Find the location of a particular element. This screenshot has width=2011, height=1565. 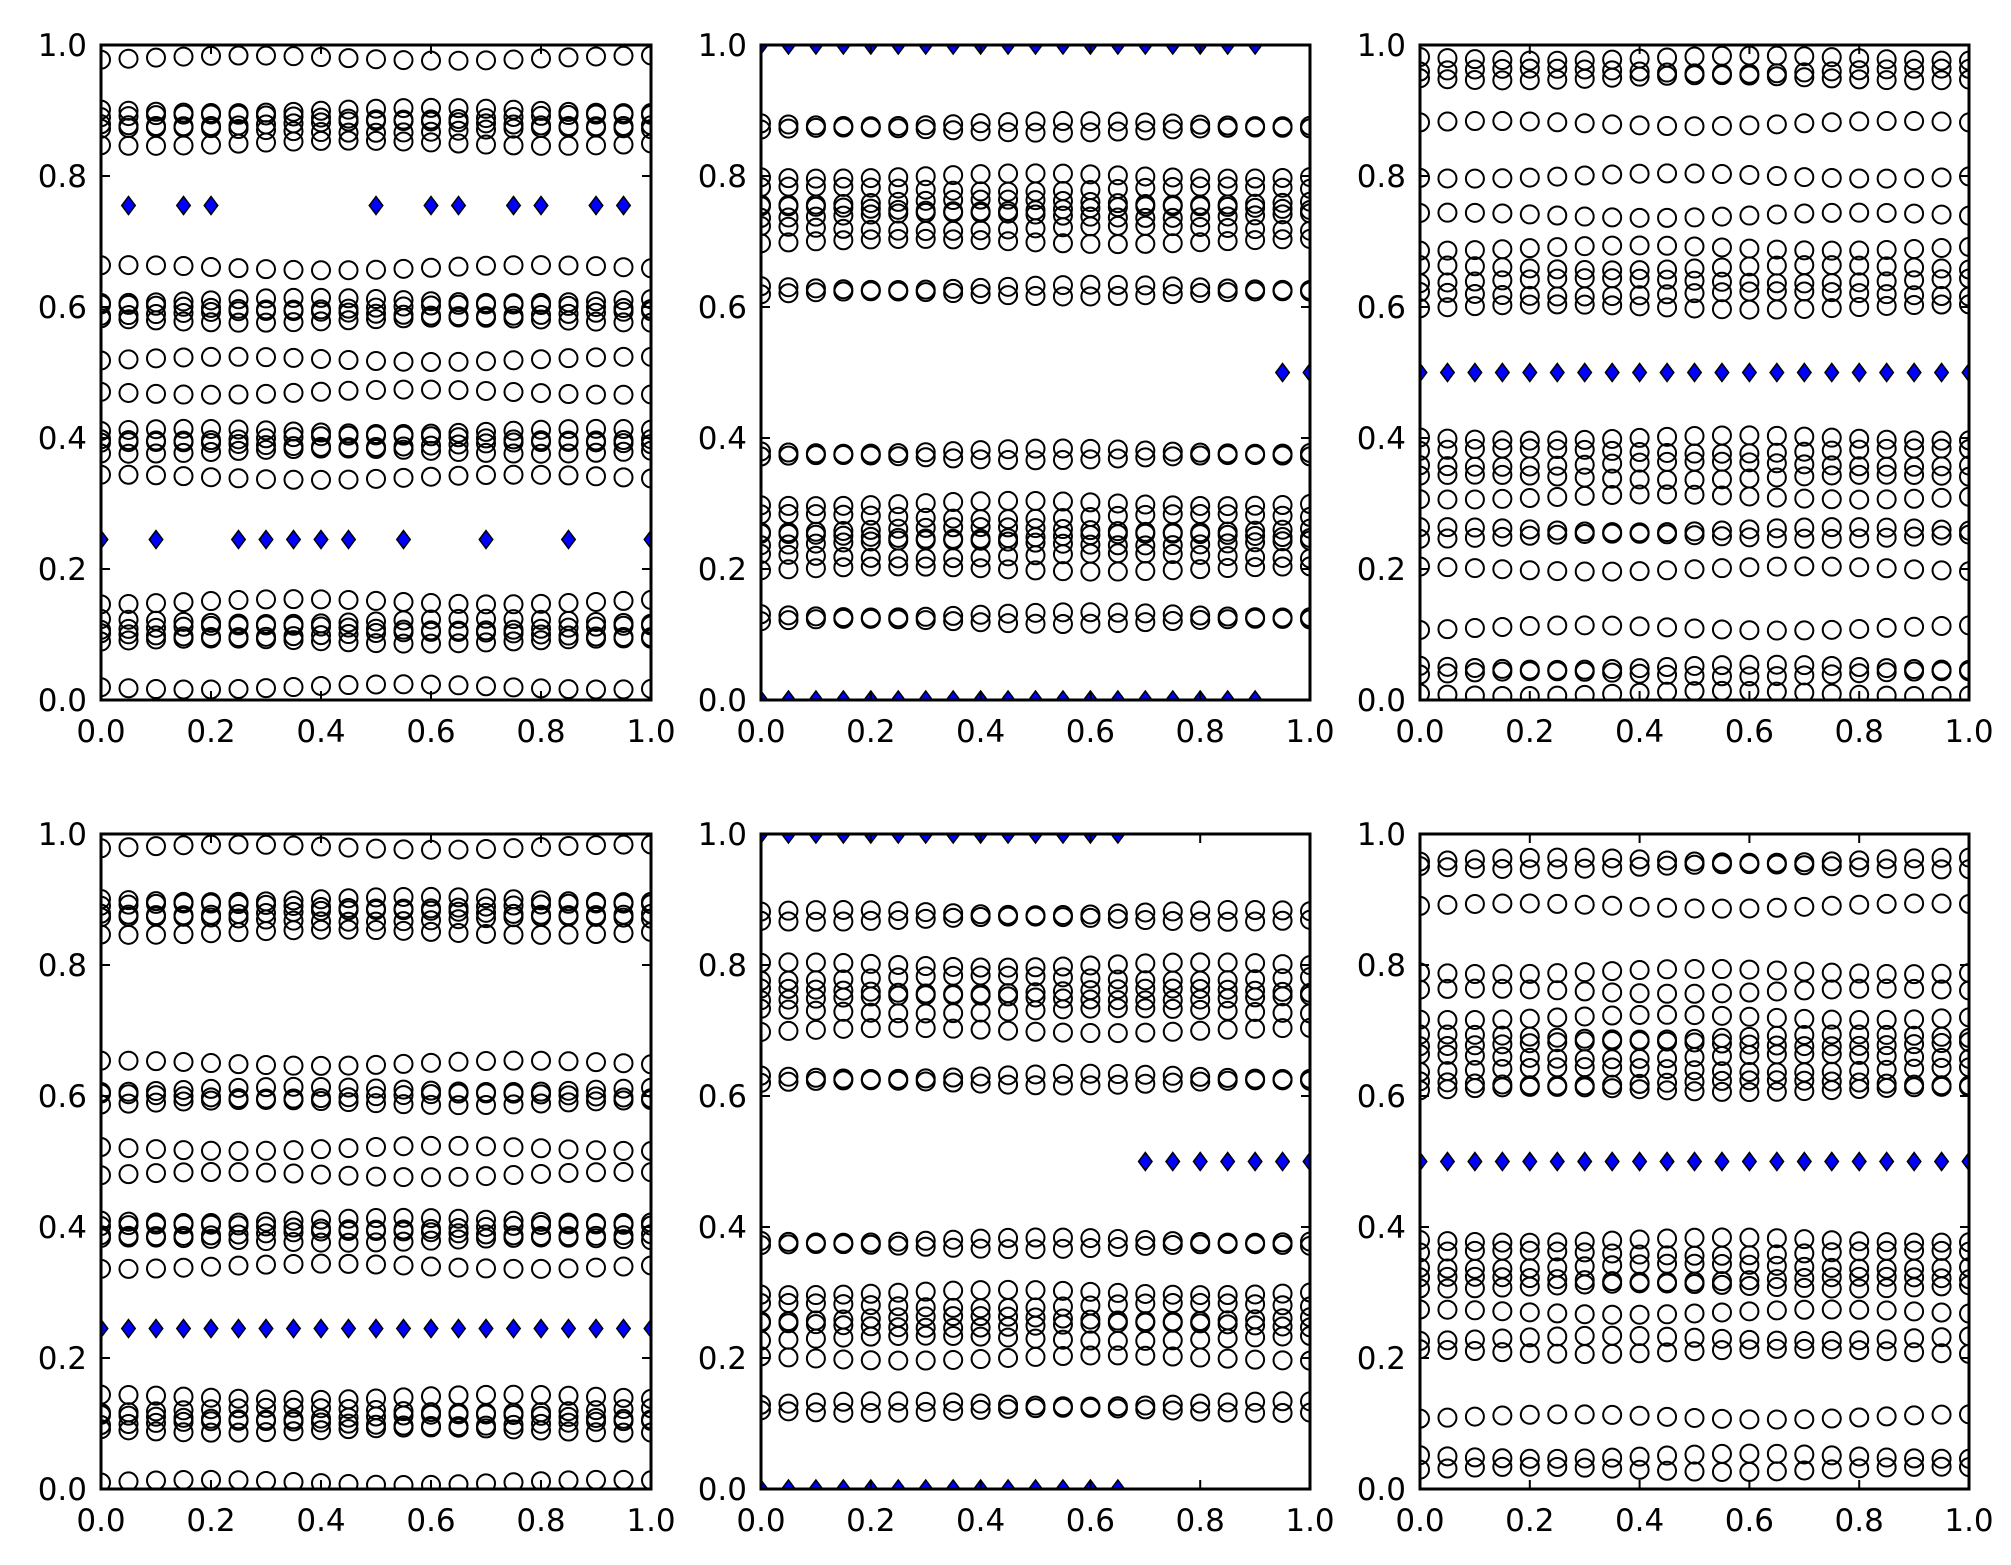

plot-background is located at coordinates (1035, 1161).